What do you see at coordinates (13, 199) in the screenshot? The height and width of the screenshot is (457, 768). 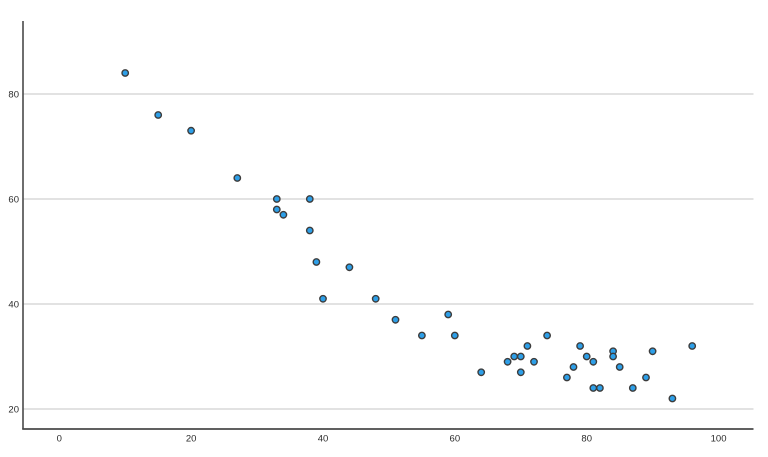 I see `y-tick-label-60: 60` at bounding box center [13, 199].